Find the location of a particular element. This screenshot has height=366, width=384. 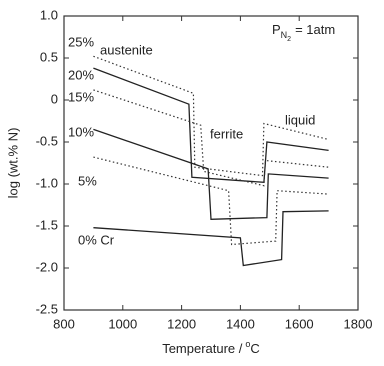

phase-label: liquid is located at coordinates (300, 119).